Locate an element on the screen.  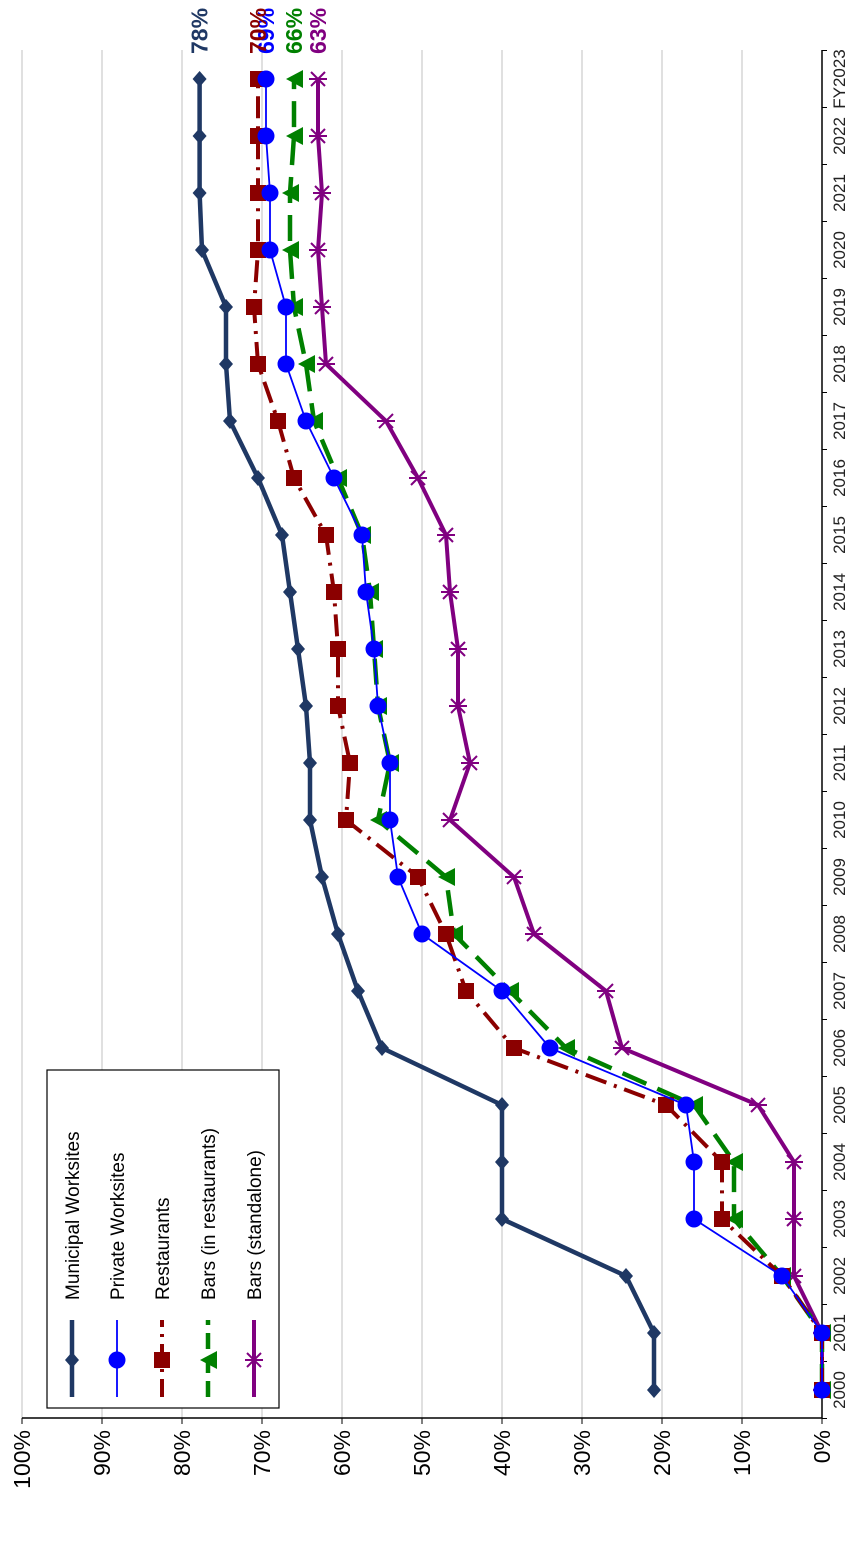
legend-item: Private Worksites is located at coordinates (118, 1275).